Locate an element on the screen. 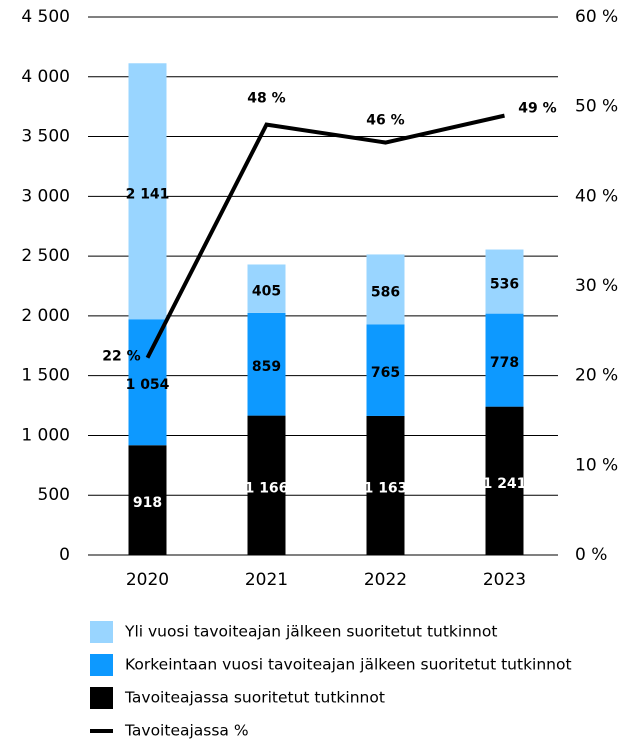  y-tick-label: 1 000 is located at coordinates (45, 435).